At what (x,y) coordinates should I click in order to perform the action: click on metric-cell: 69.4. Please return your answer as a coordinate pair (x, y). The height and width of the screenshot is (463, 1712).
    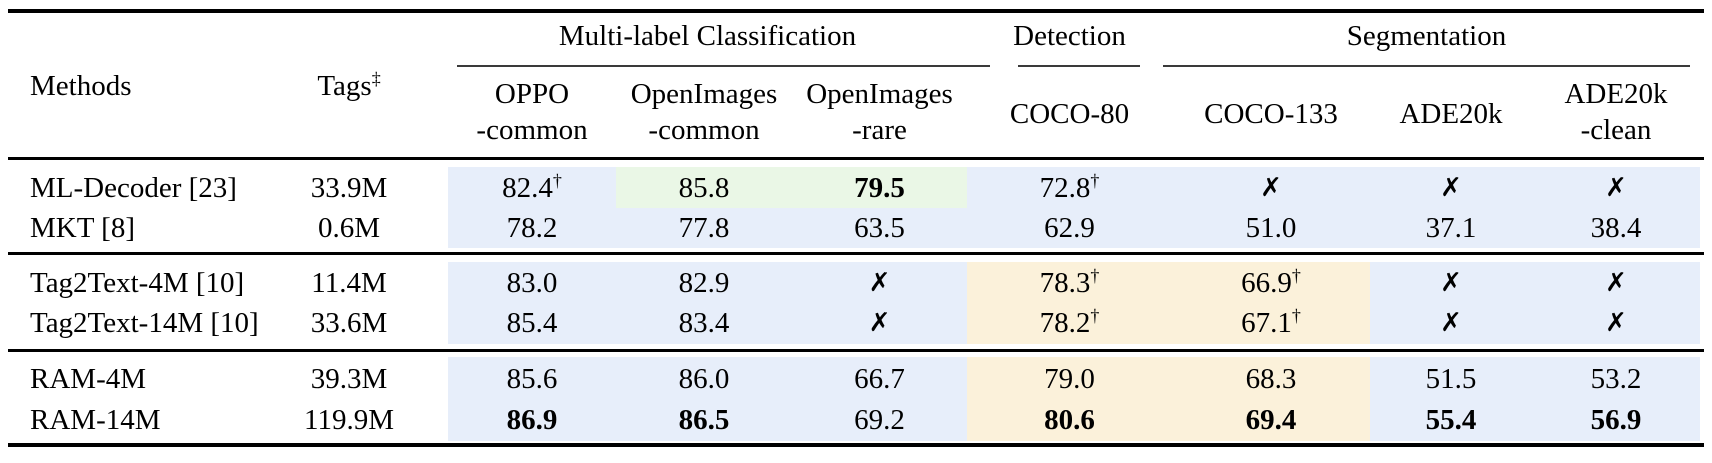
    Looking at the image, I should click on (1271, 420).